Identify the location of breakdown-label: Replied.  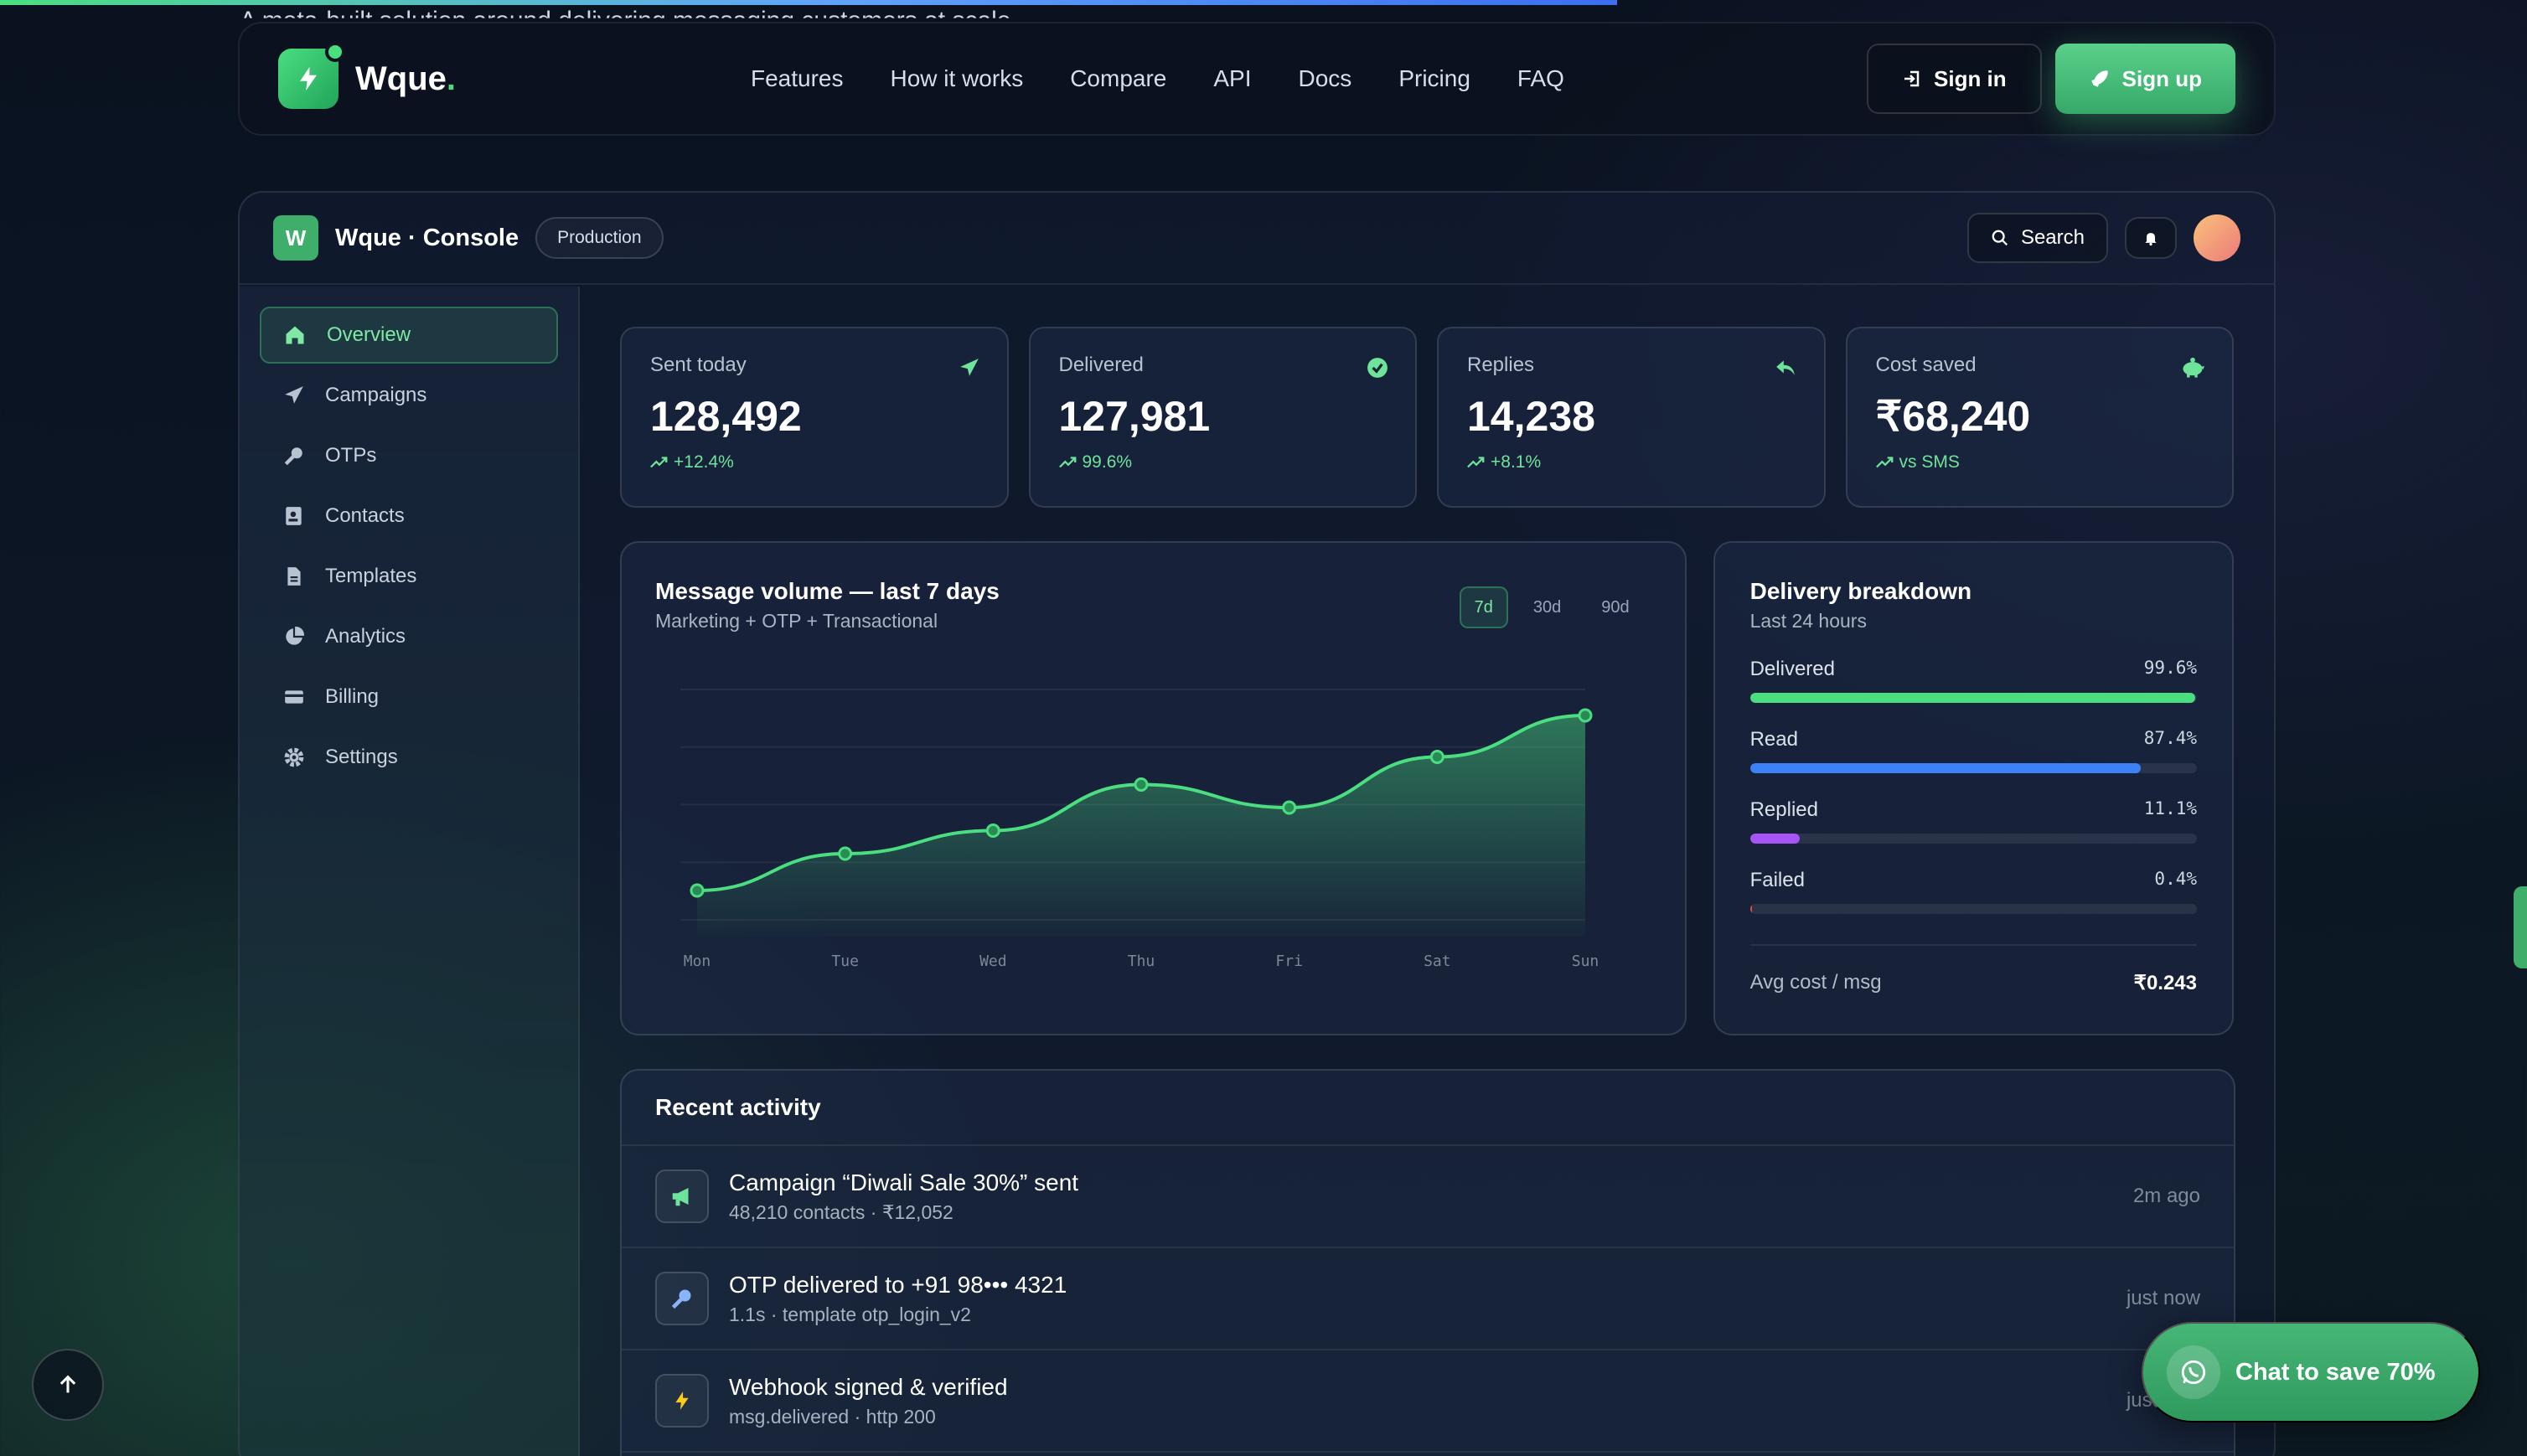
(1783, 809).